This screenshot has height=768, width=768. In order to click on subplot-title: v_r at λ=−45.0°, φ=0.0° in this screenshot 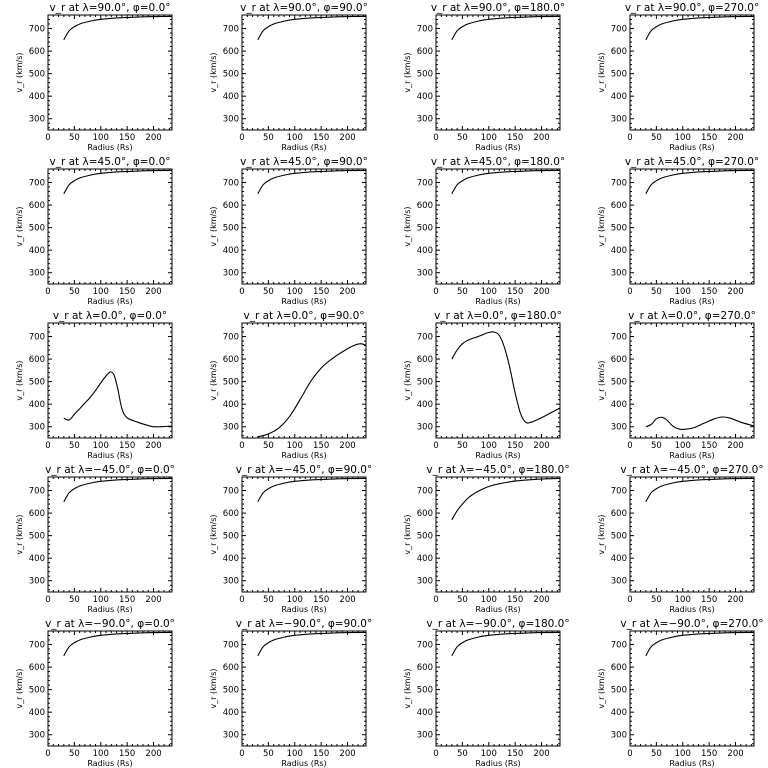, I will do `click(110, 470)`.